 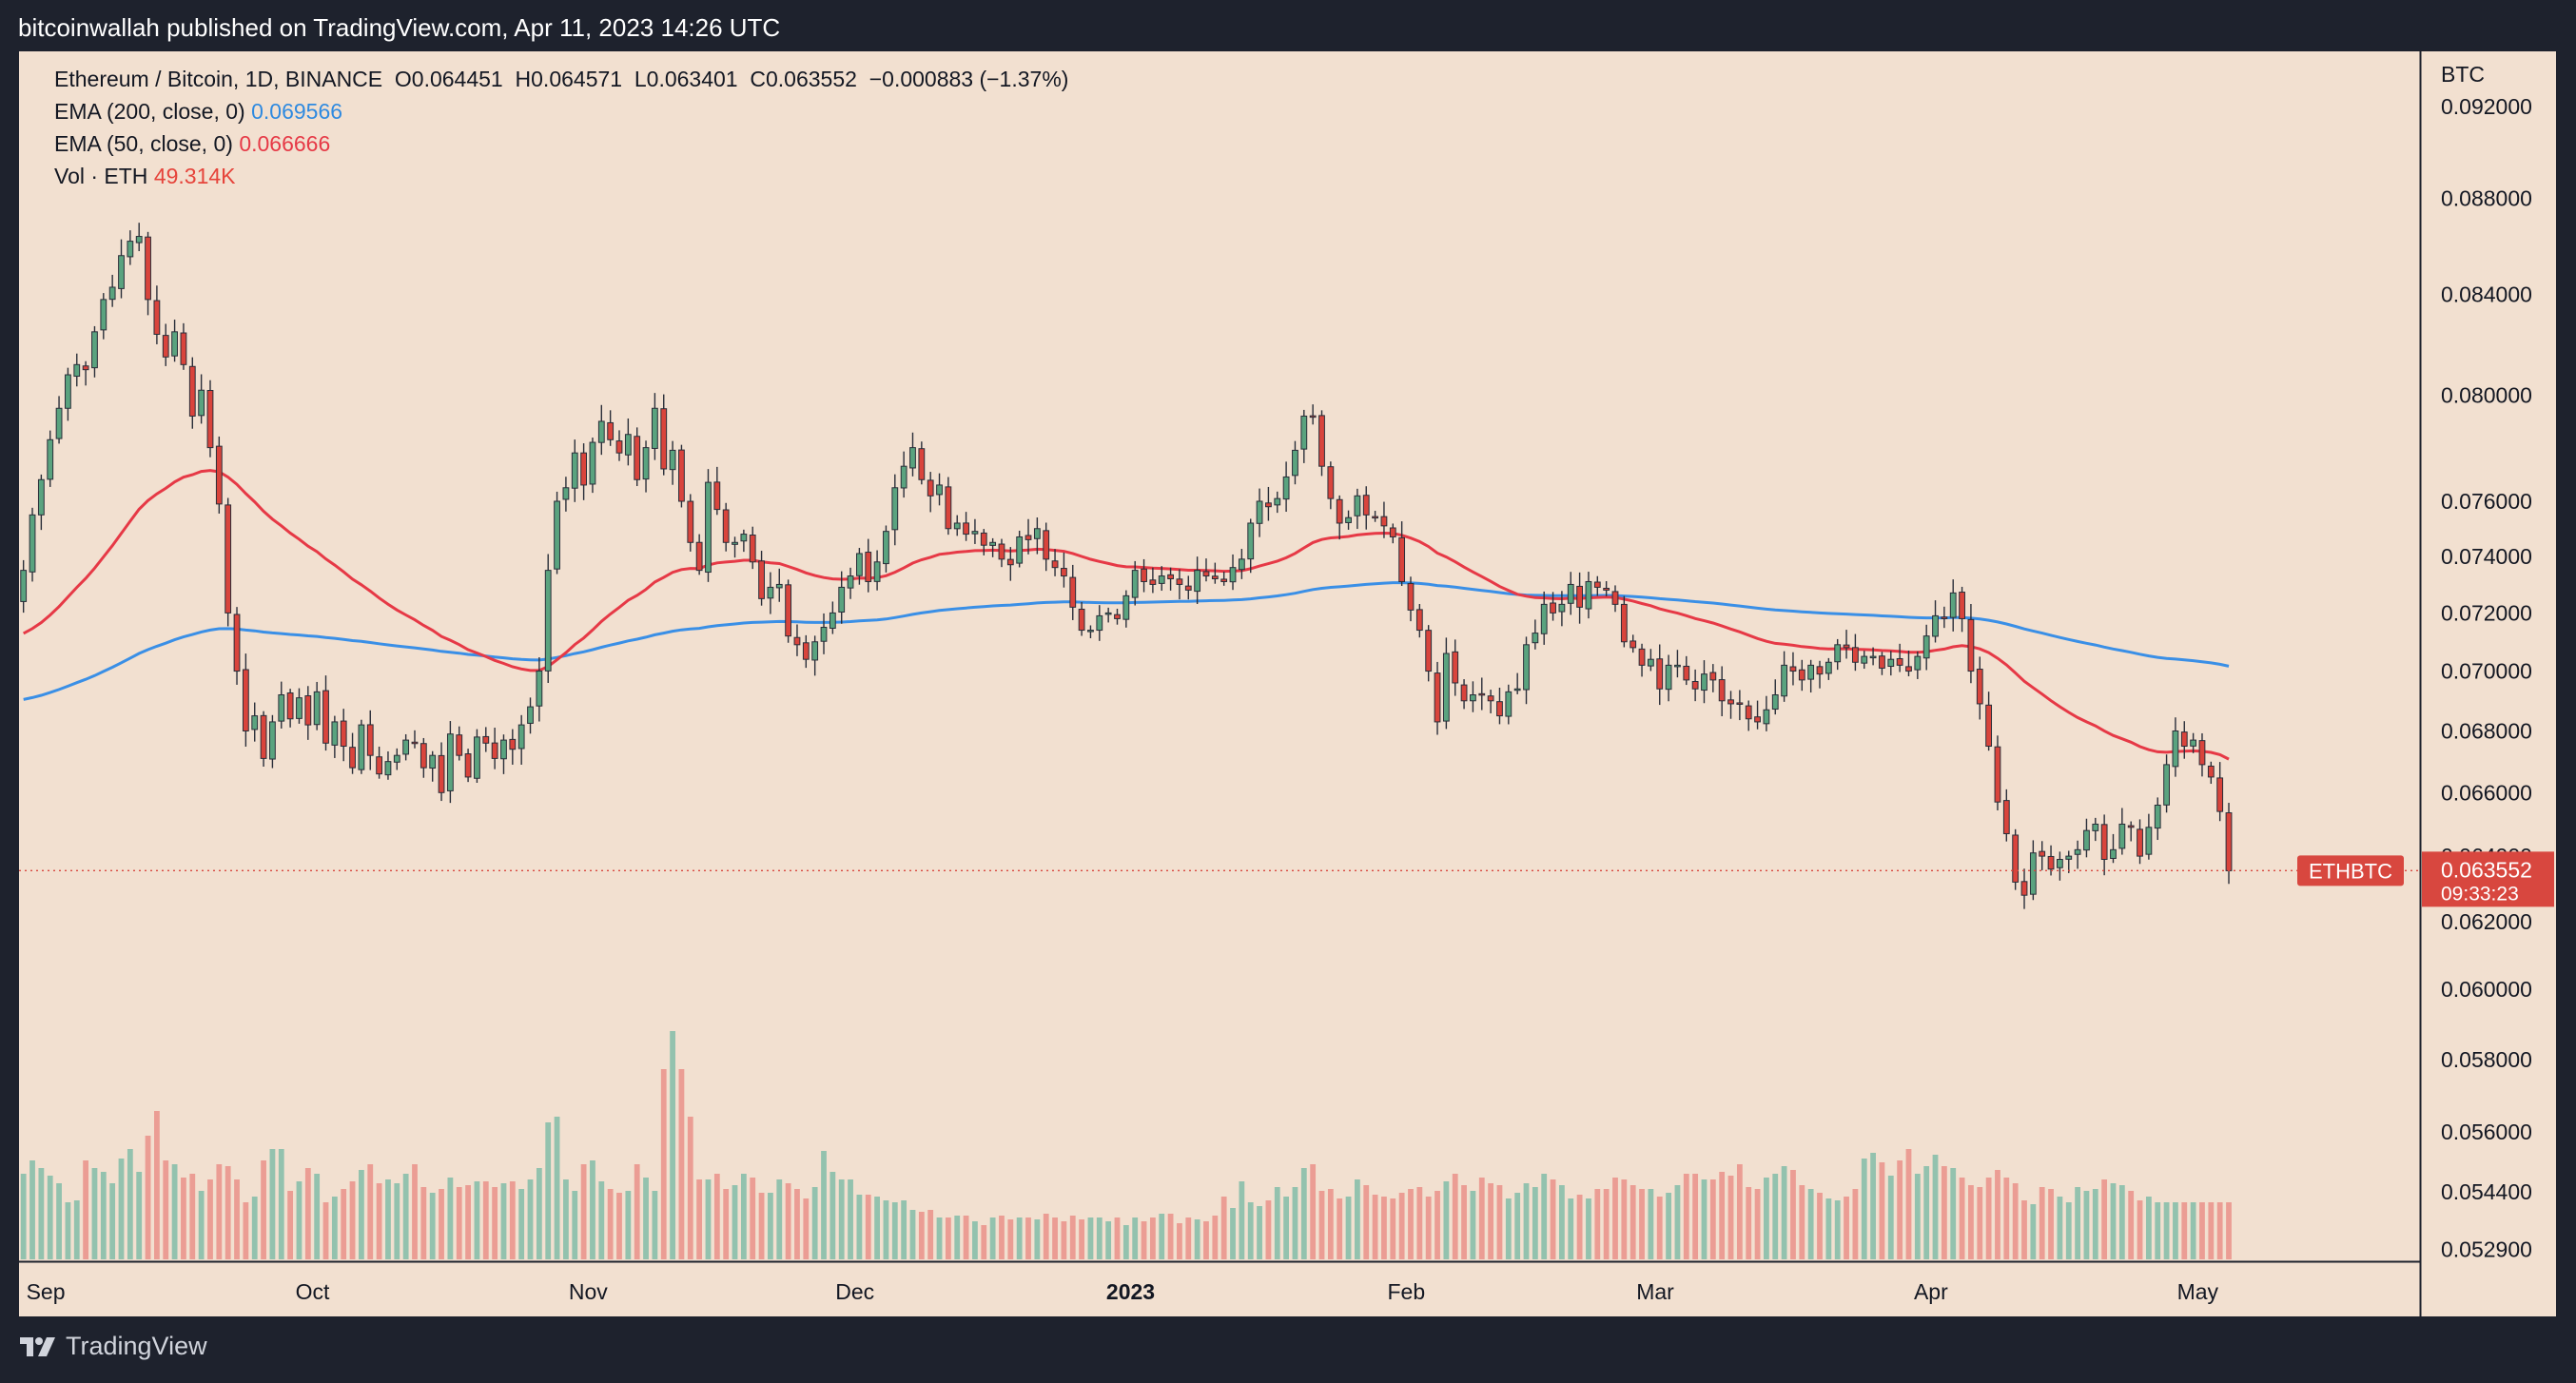 What do you see at coordinates (2486, 294) in the screenshot?
I see `y-tick-label: 0.084000` at bounding box center [2486, 294].